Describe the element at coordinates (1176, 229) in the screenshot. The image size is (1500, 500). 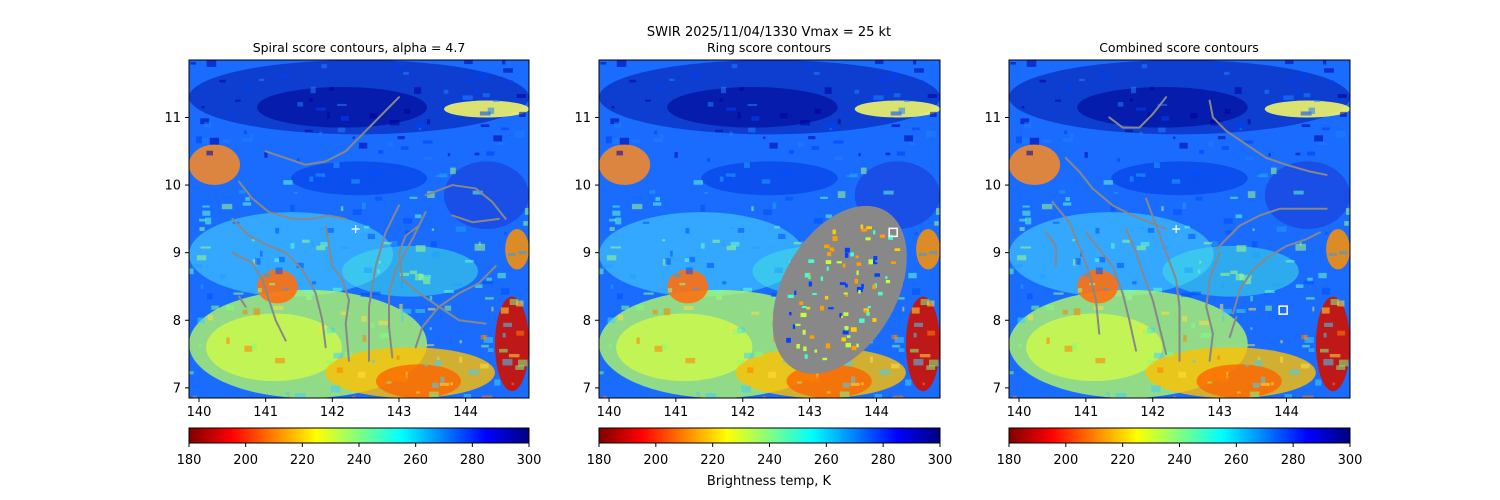
I see `center-plus-marker` at that location.